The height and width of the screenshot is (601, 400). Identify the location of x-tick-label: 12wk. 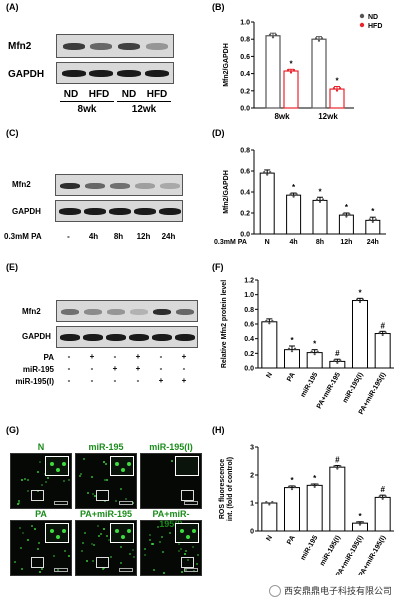
(328, 116).